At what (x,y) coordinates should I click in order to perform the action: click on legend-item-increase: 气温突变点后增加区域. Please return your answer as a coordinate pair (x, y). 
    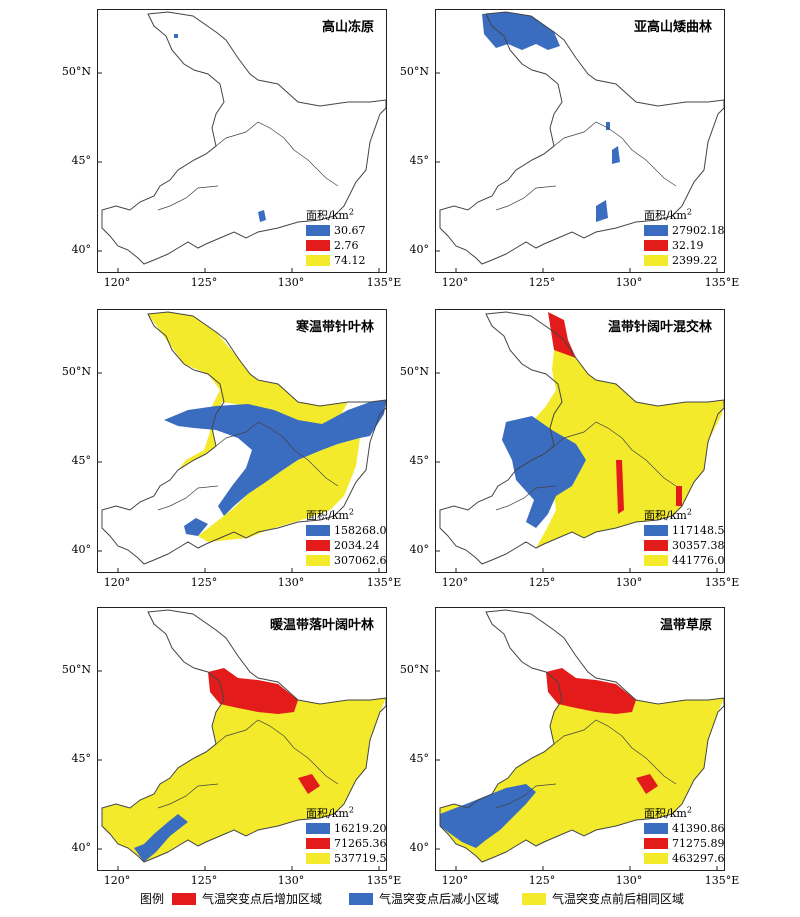
    Looking at the image, I should click on (247, 898).